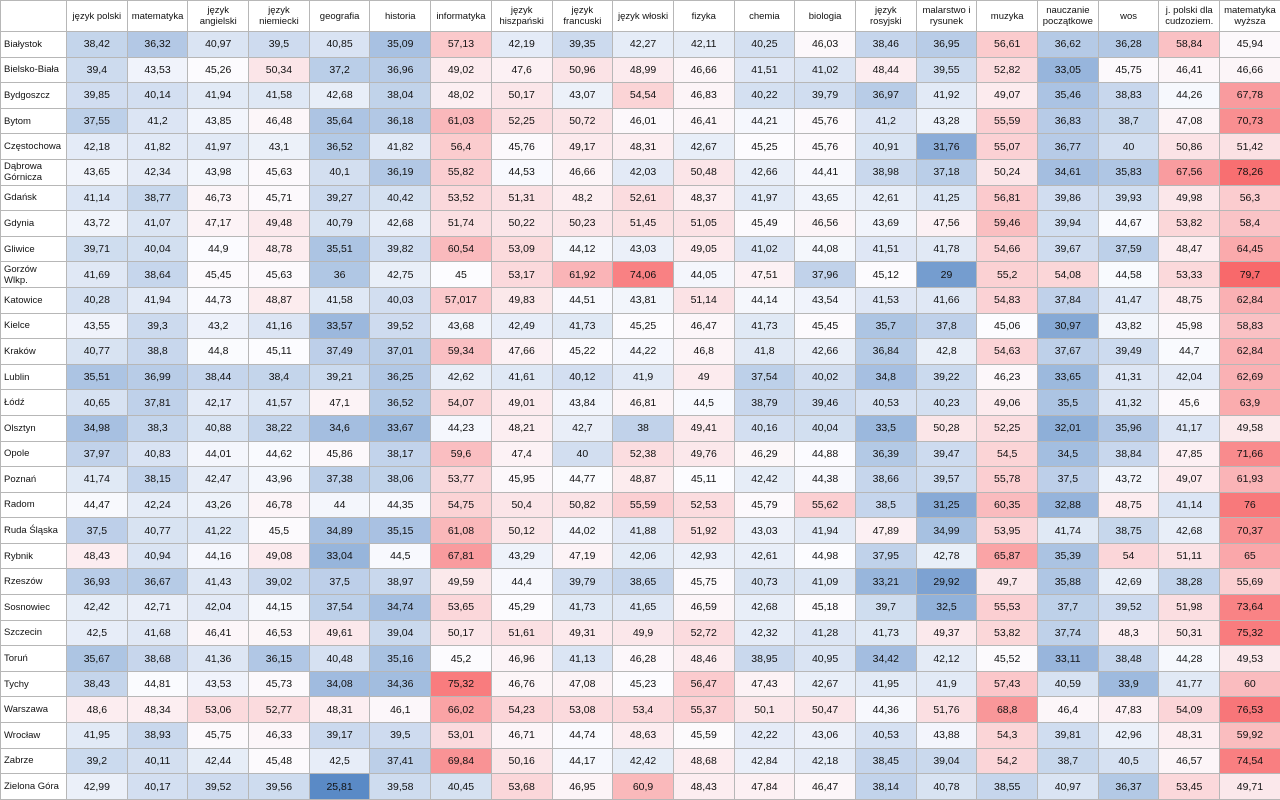  I want to click on heatmap-cell: 56,47, so click(703, 684).